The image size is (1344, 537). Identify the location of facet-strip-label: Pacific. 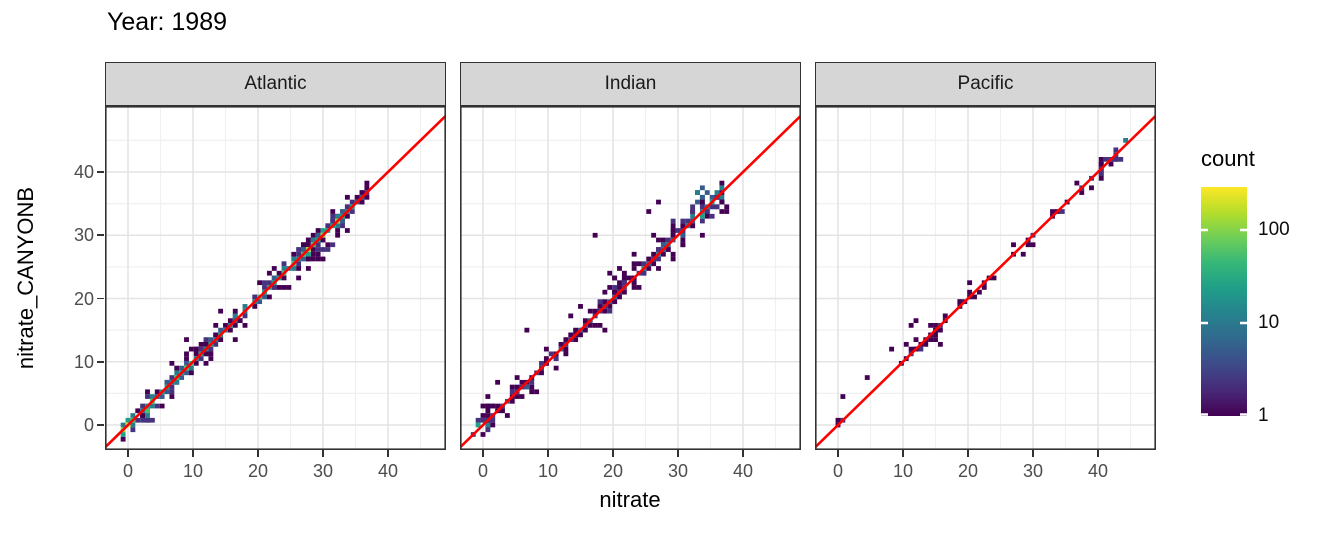
(985, 83).